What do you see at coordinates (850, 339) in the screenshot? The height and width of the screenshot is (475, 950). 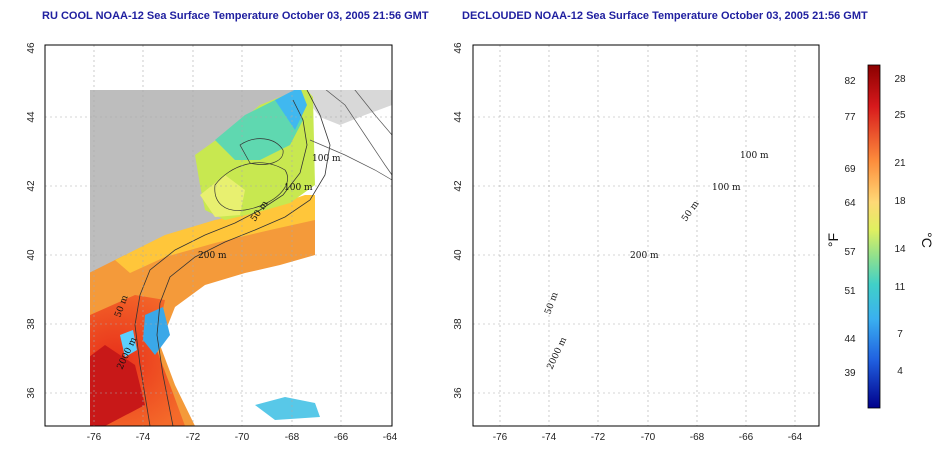 I see `f-tick: 44` at bounding box center [850, 339].